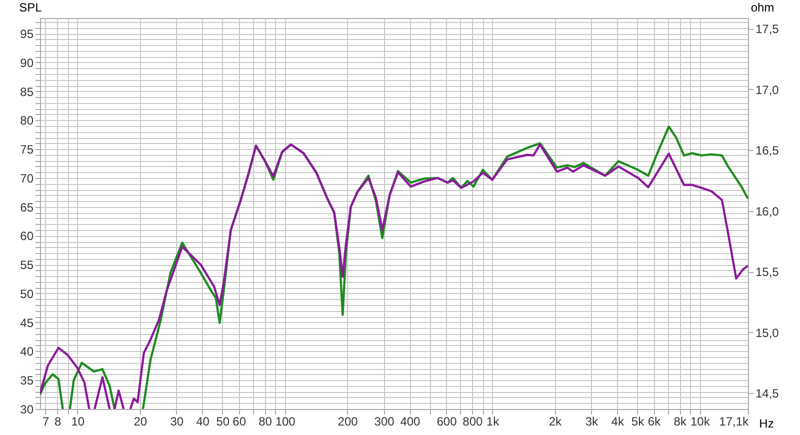 Image resolution: width=800 pixels, height=435 pixels. What do you see at coordinates (27, 409) in the screenshot?
I see `y-tick-label: 30` at bounding box center [27, 409].